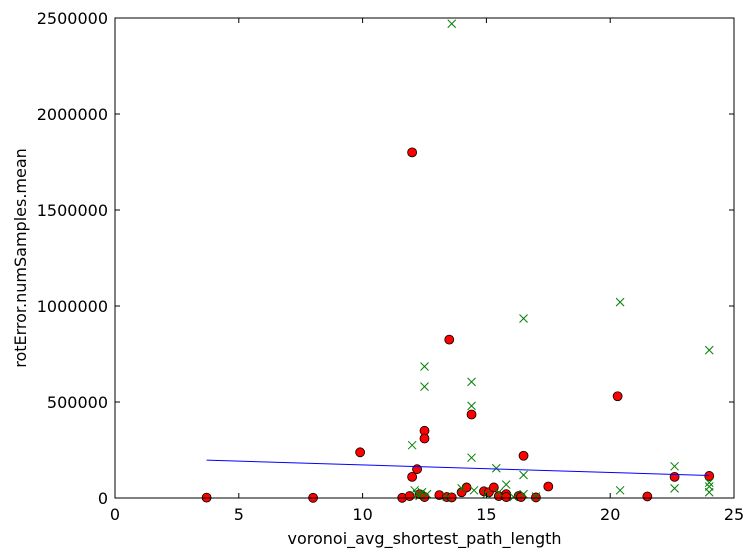 Image resolution: width=754 pixels, height=557 pixels. What do you see at coordinates (72, 18) in the screenshot?
I see `y-tick-label: 2500000` at bounding box center [72, 18].